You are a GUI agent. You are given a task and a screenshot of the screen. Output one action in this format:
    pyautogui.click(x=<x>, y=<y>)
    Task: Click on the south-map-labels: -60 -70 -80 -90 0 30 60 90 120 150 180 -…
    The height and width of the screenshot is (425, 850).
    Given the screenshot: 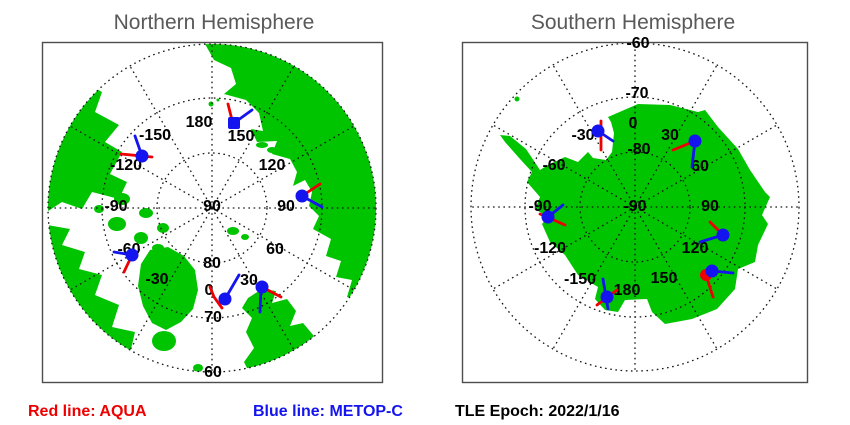 What is the action you would take?
    pyautogui.click(x=623, y=167)
    